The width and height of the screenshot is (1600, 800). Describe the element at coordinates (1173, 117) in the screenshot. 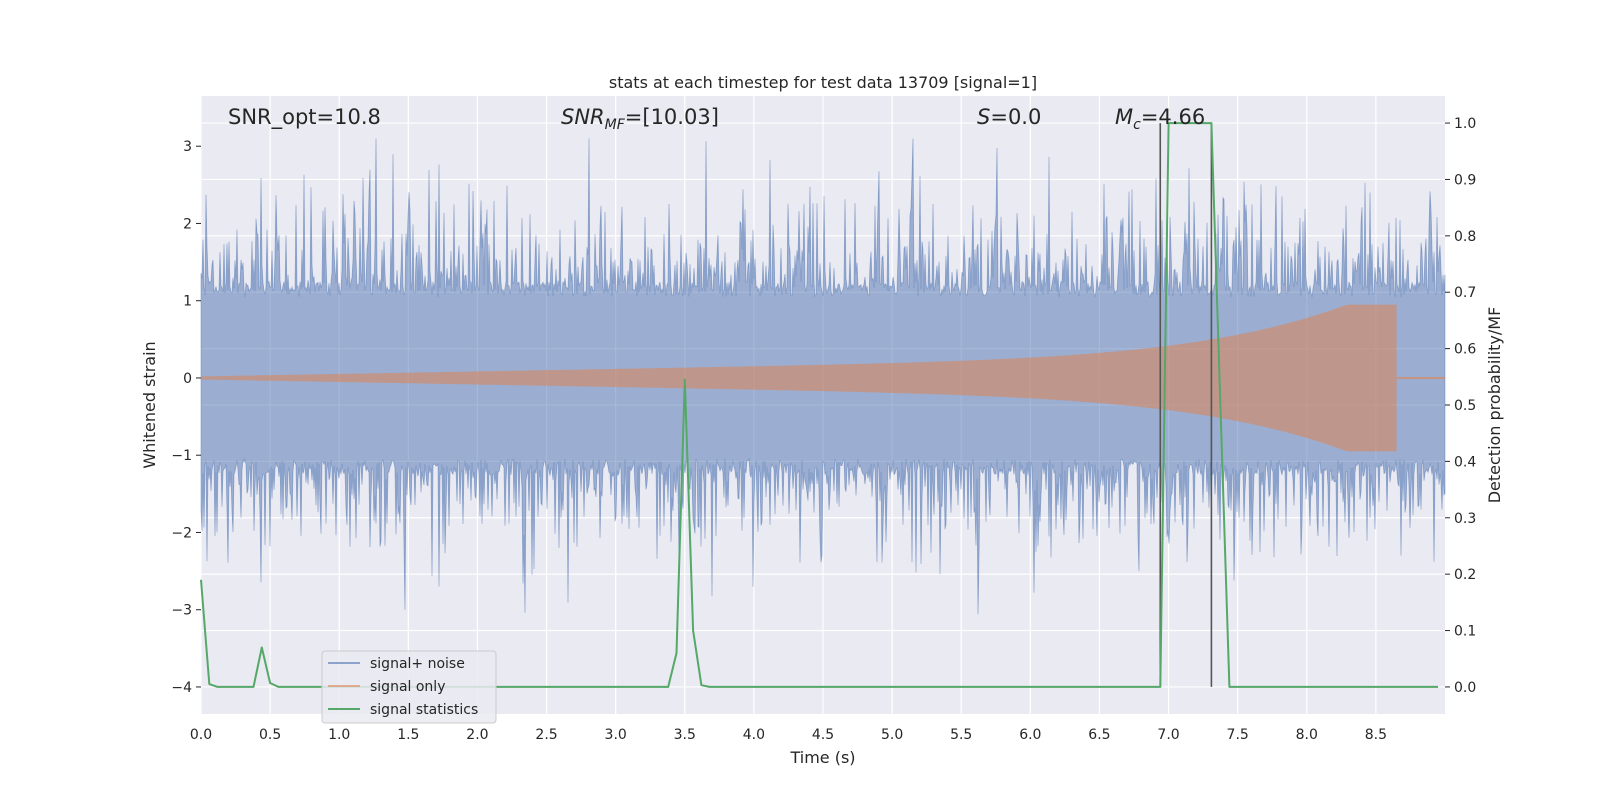

I see `annotation-mc-value: =4.66` at that location.